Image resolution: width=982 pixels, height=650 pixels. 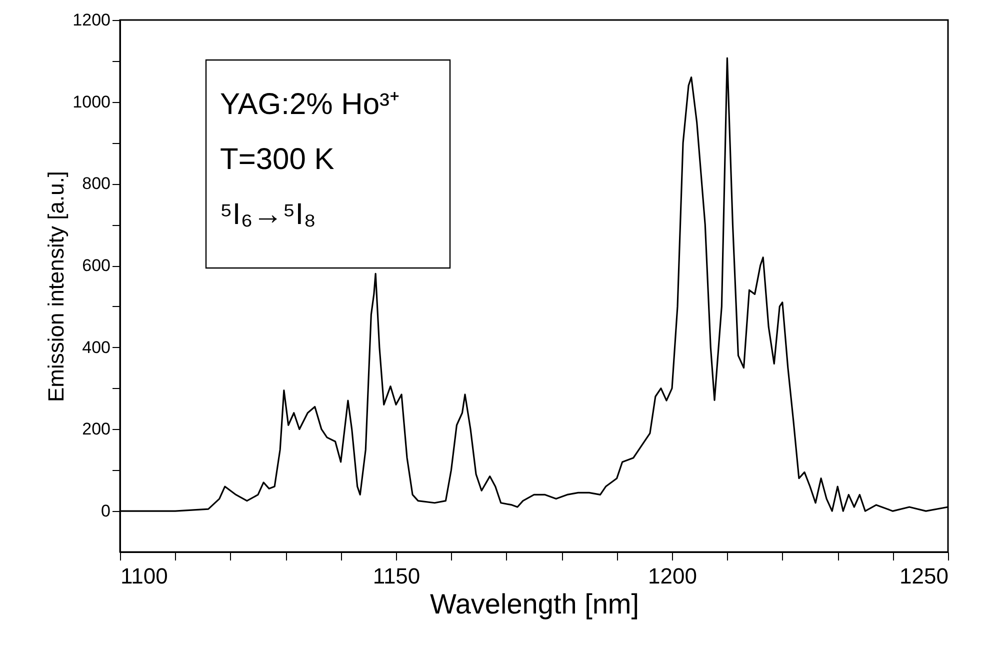 What do you see at coordinates (96, 429) in the screenshot?
I see `y-tick-label: 200` at bounding box center [96, 429].